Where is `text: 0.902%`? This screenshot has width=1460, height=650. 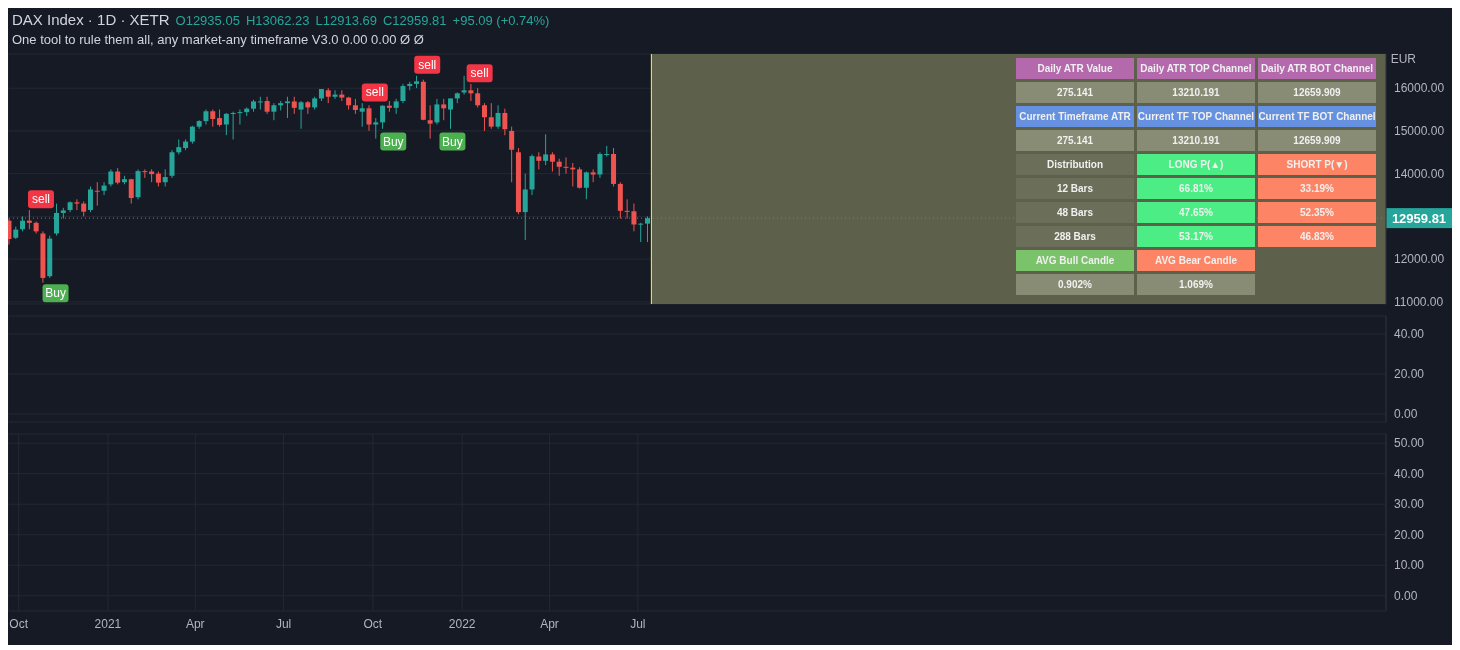
text: 0.902% is located at coordinates (1075, 284).